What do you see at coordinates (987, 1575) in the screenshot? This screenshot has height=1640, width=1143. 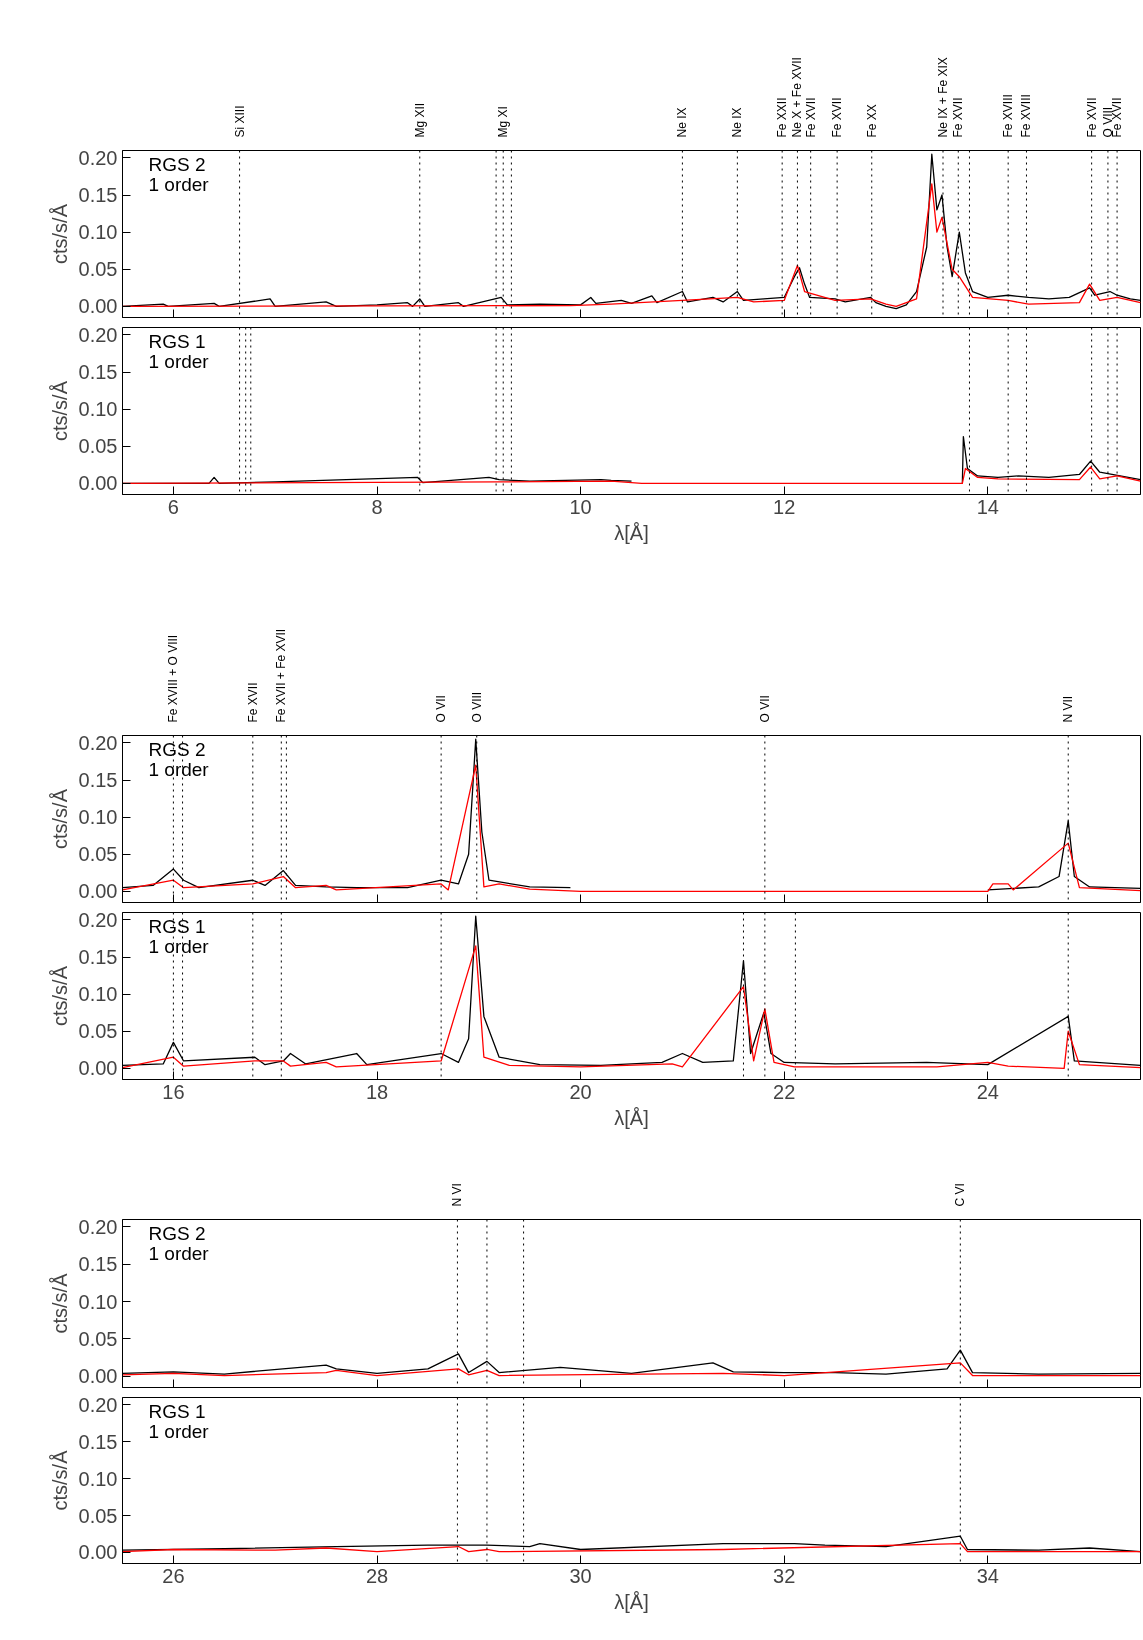 I see `x-tick-label: 34` at bounding box center [987, 1575].